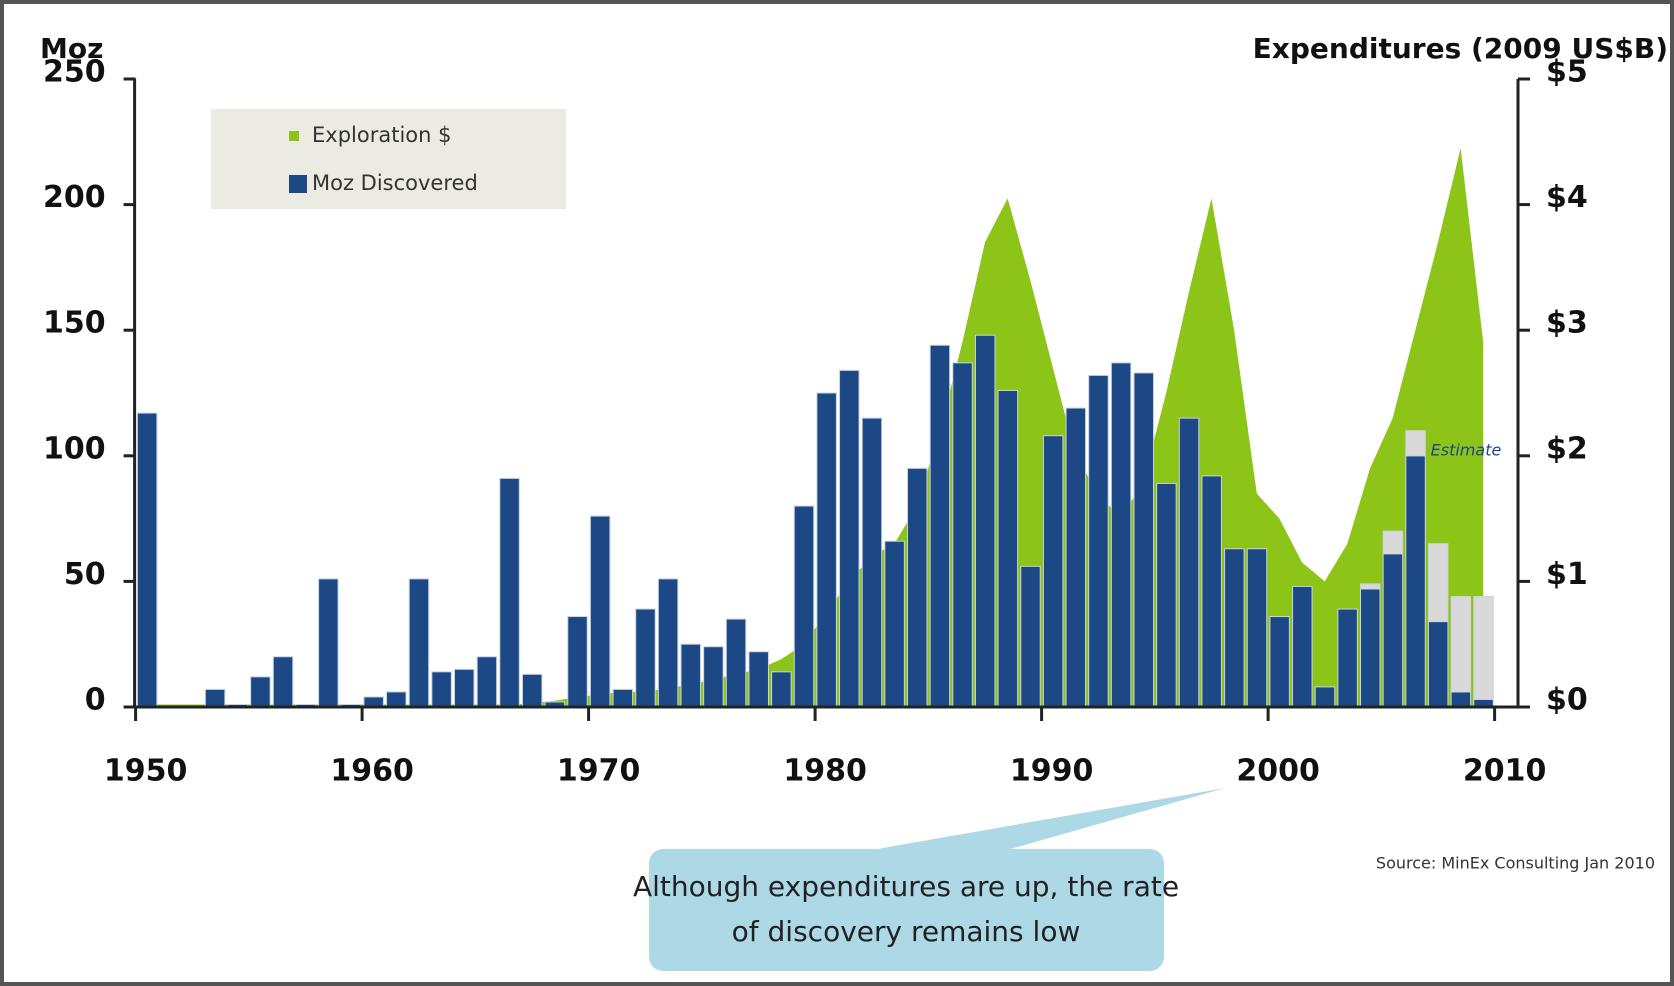  Describe the element at coordinates (74, 323) in the screenshot. I see `y-tick-label: 150` at that location.